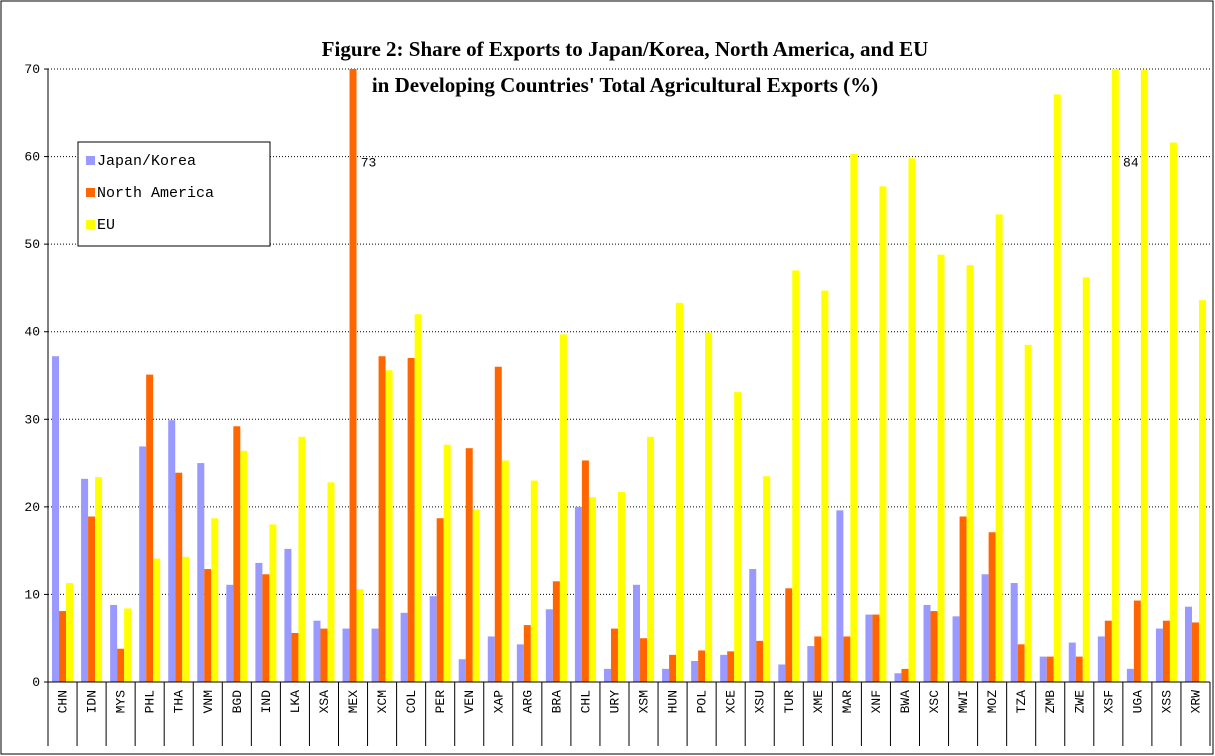 This screenshot has width=1215, height=756. What do you see at coordinates (179, 702) in the screenshot?
I see `x-tick-label: THA` at bounding box center [179, 702].